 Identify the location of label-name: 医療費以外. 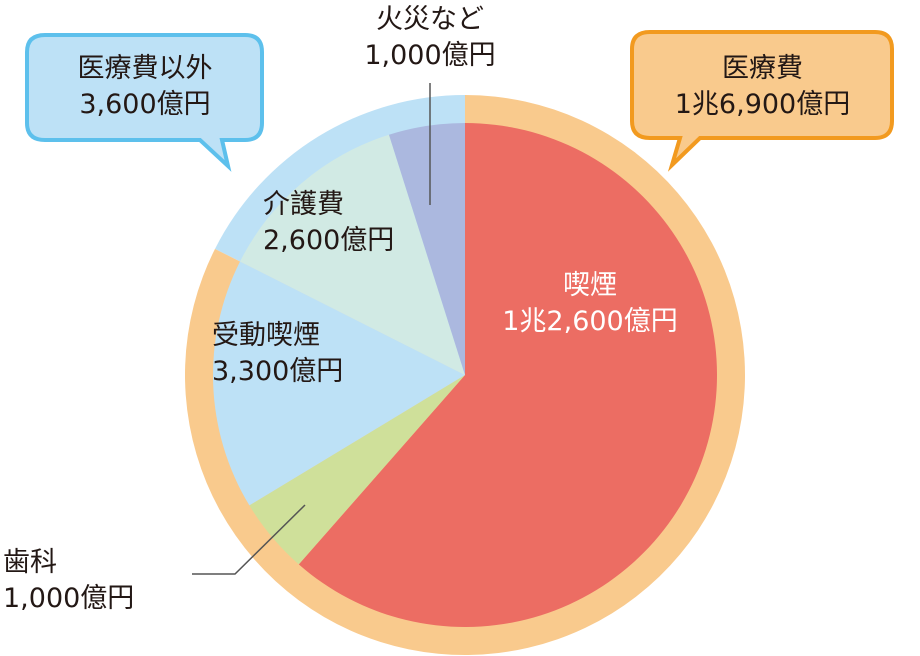
(145, 68).